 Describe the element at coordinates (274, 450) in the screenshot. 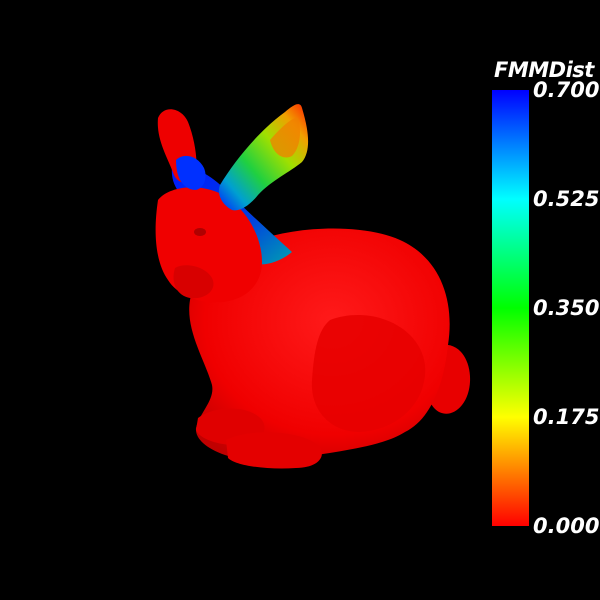

I see `bunny-paw-rear` at that location.